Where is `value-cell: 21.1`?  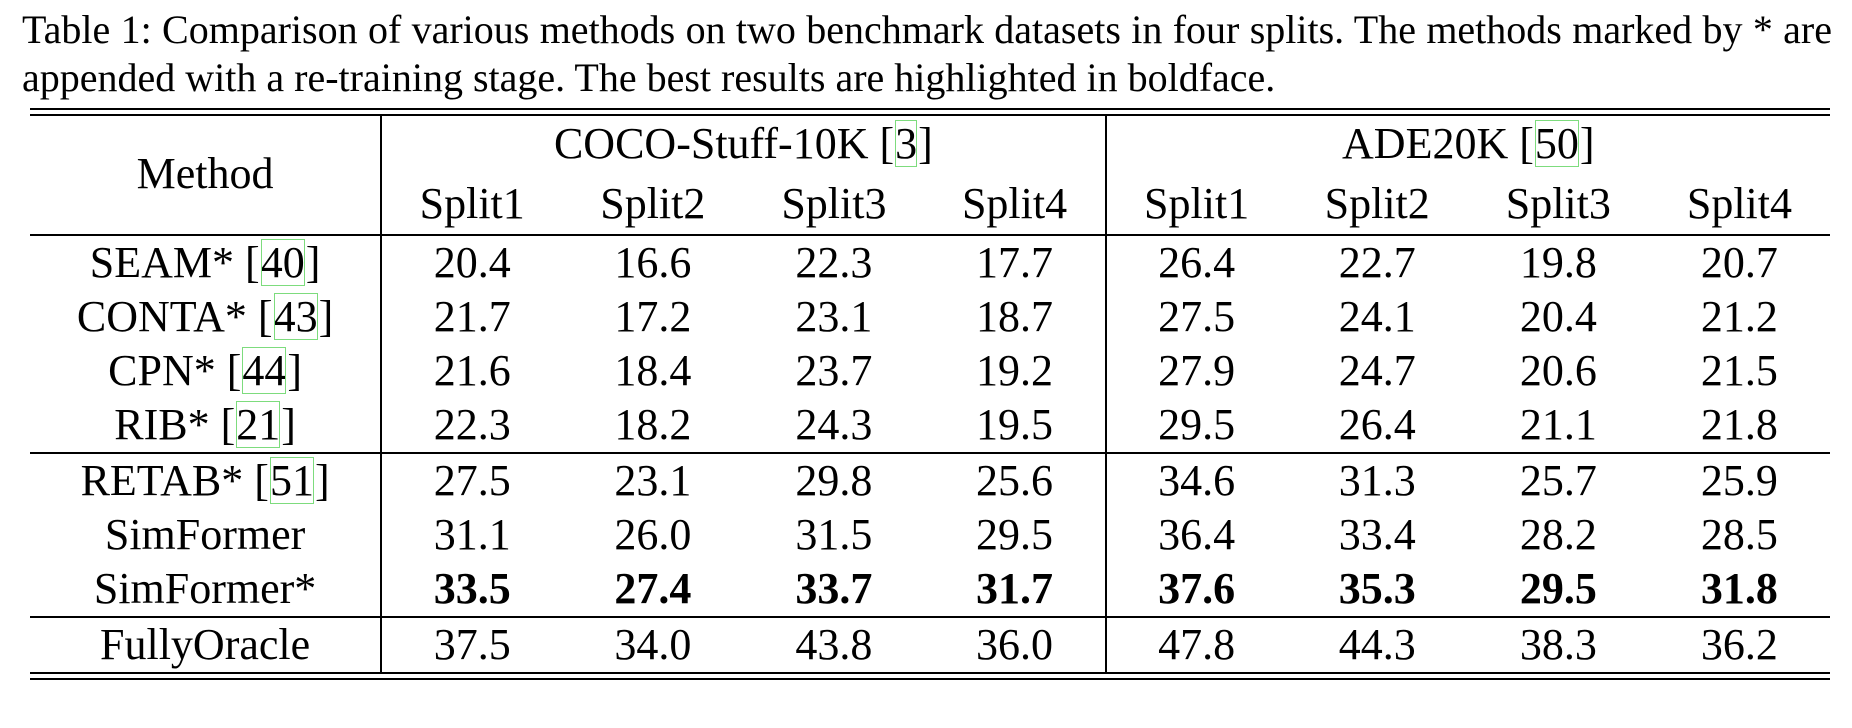 value-cell: 21.1 is located at coordinates (1558, 424).